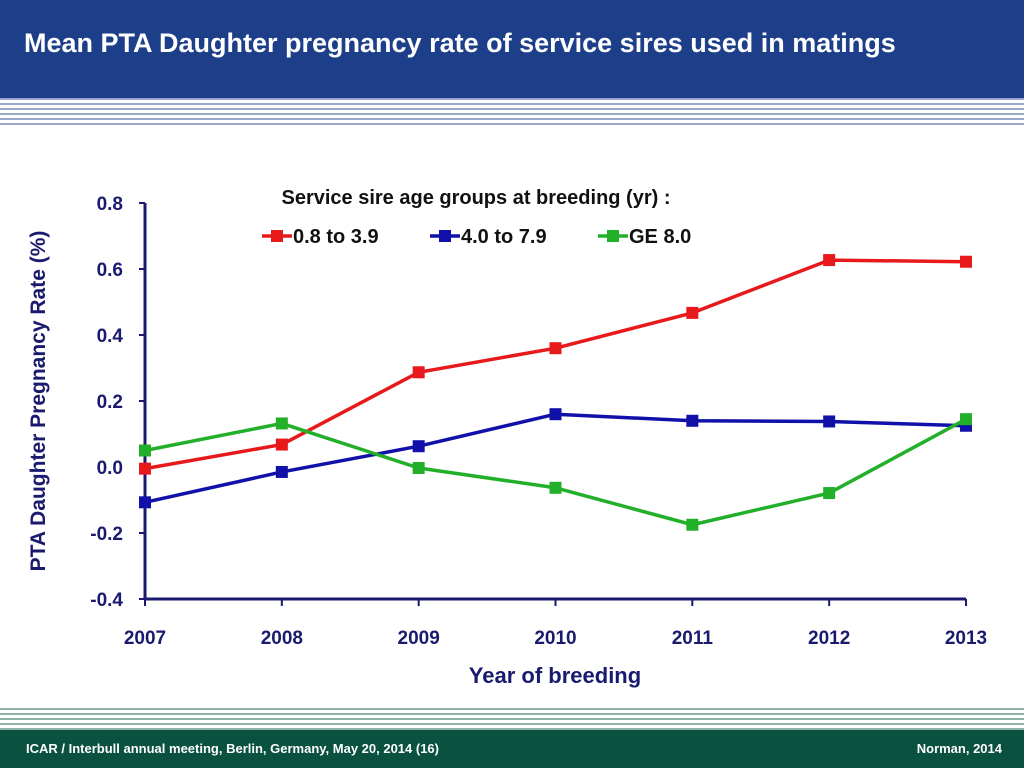  What do you see at coordinates (110, 468) in the screenshot?
I see `y-tick-label: 0.0` at bounding box center [110, 468].